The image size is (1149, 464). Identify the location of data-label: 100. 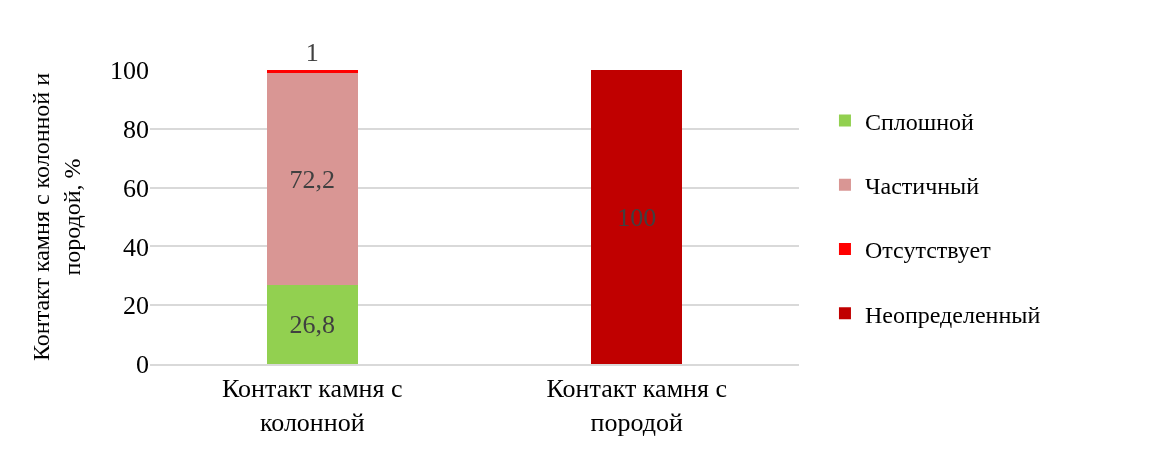
(637, 217).